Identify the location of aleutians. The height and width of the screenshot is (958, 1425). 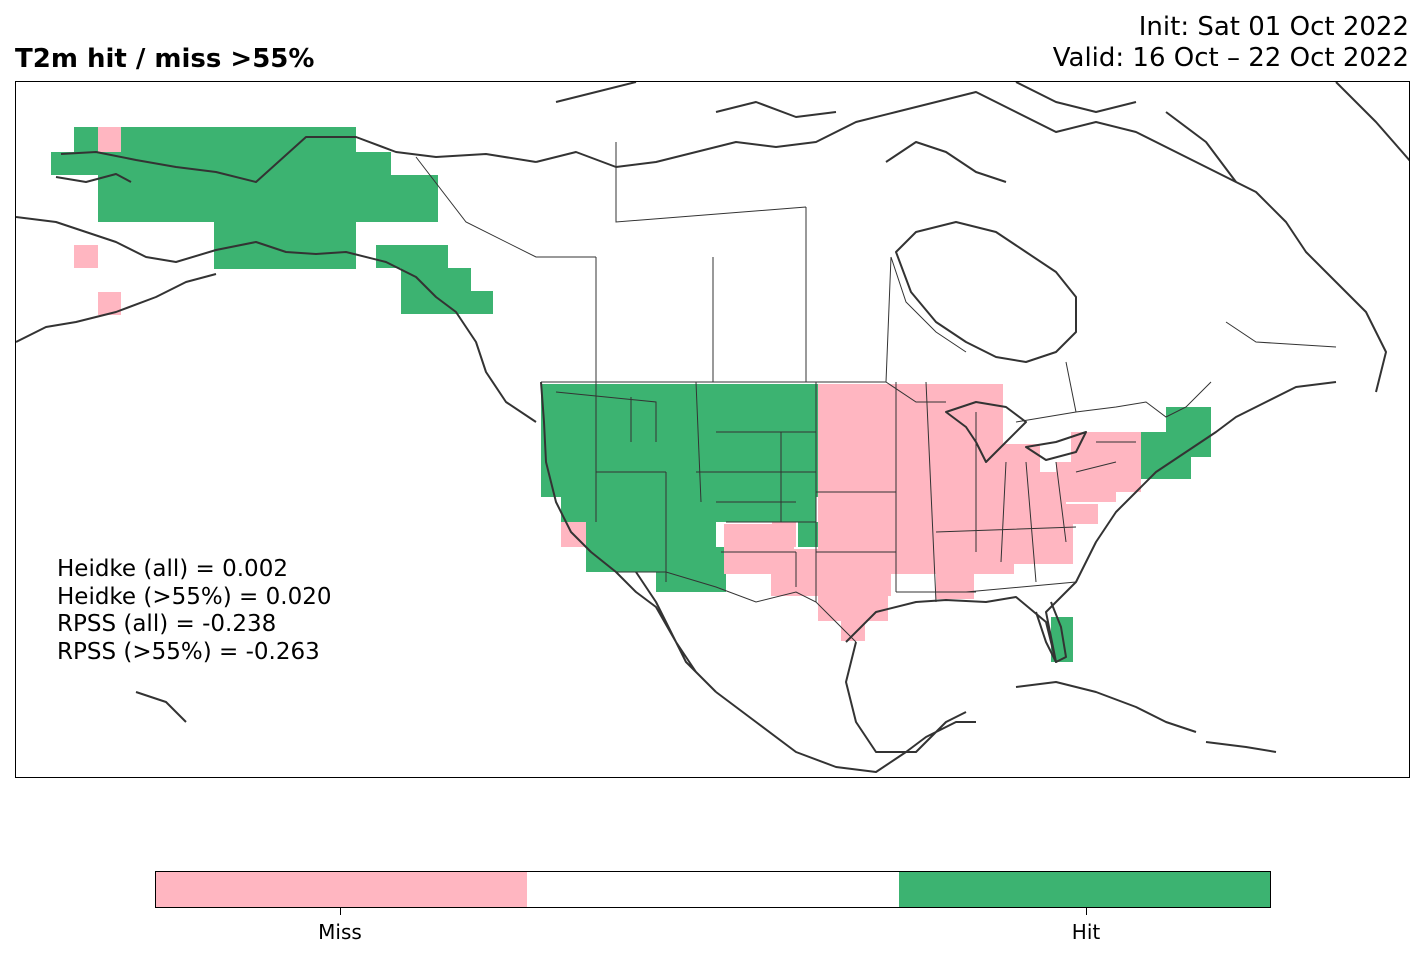
(116, 308).